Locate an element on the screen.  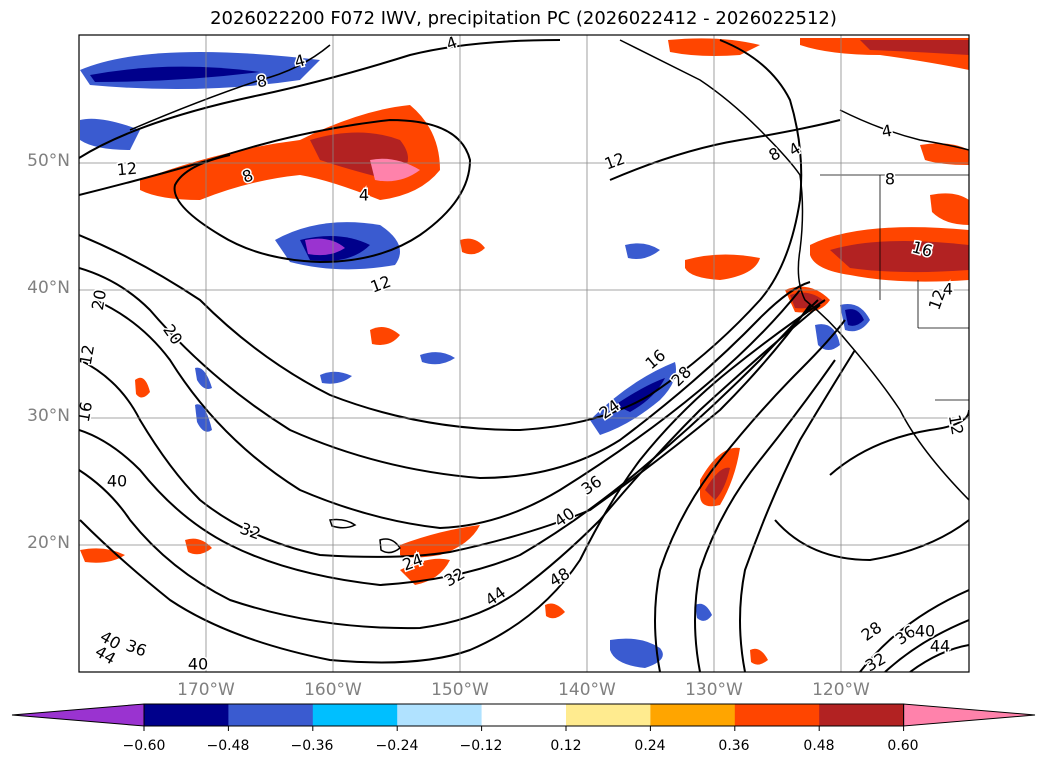
colorbar-tick-label: −0.48 is located at coordinates (228, 746).